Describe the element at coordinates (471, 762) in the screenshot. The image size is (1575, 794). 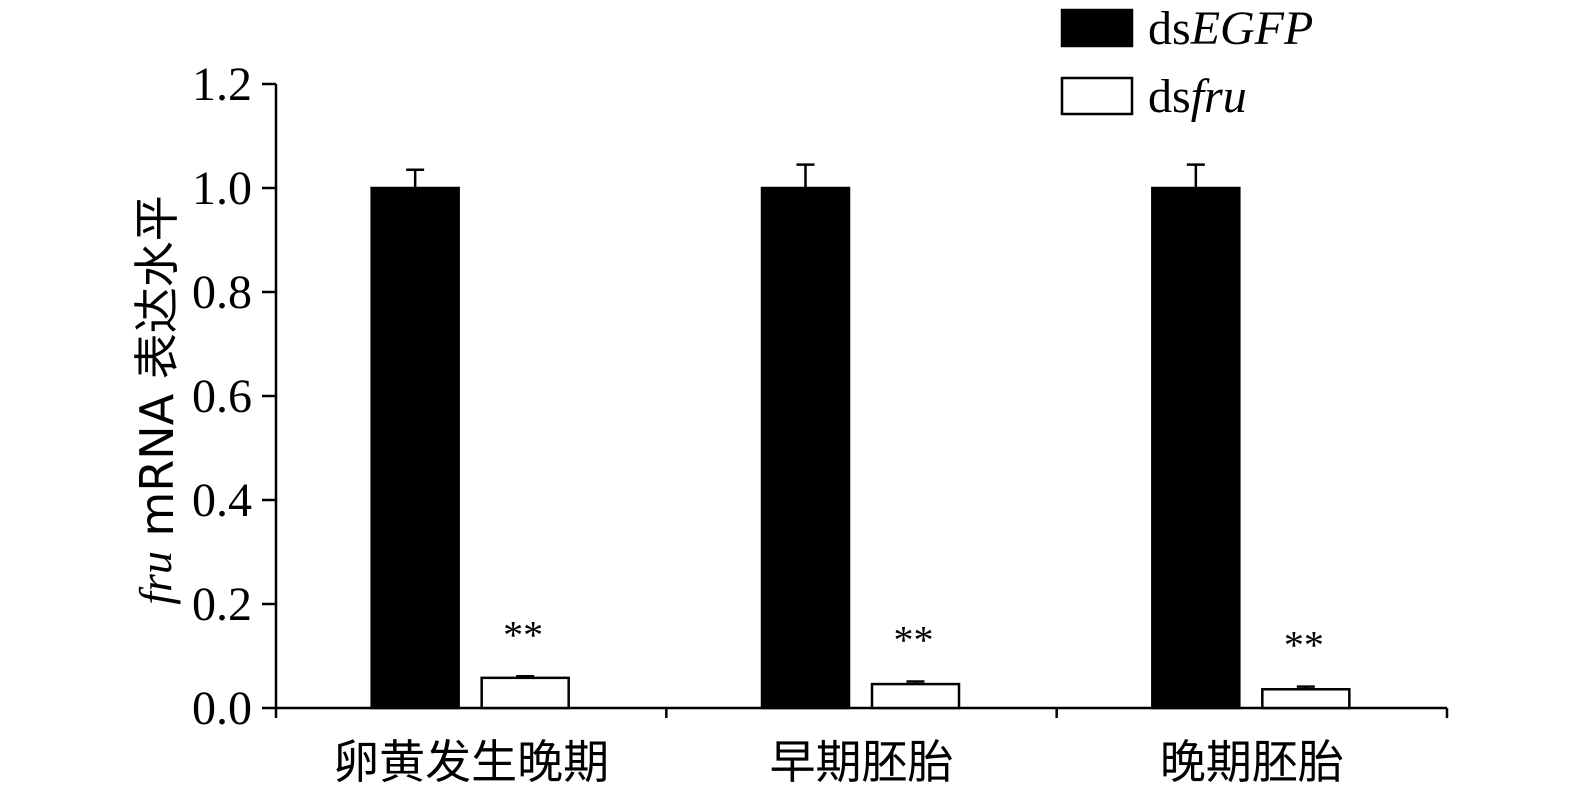
I see `x-tick-label: 卵黄发生晚期` at that location.